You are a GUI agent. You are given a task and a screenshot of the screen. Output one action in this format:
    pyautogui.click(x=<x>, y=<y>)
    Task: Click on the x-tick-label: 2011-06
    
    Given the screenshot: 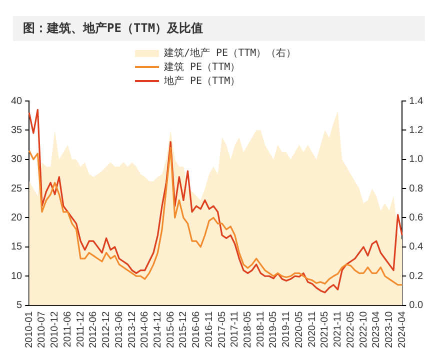 What is the action you would take?
    pyautogui.click(x=68, y=329)
    